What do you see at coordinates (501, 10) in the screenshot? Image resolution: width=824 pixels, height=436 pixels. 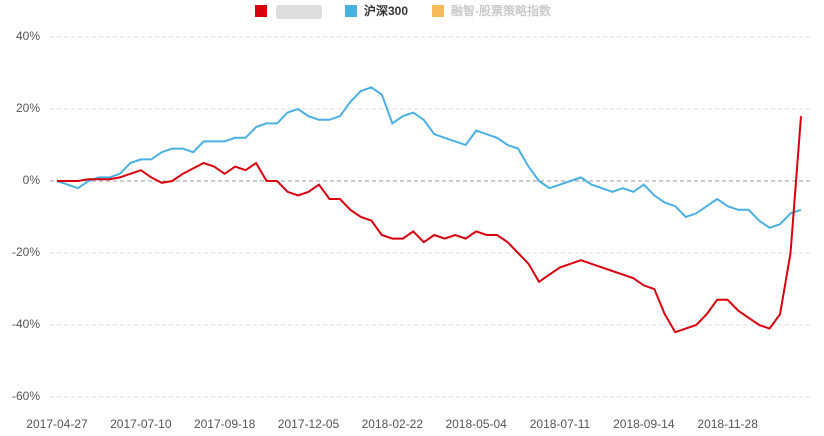 I see `legend-label: 融智-股票策略指数` at bounding box center [501, 10].